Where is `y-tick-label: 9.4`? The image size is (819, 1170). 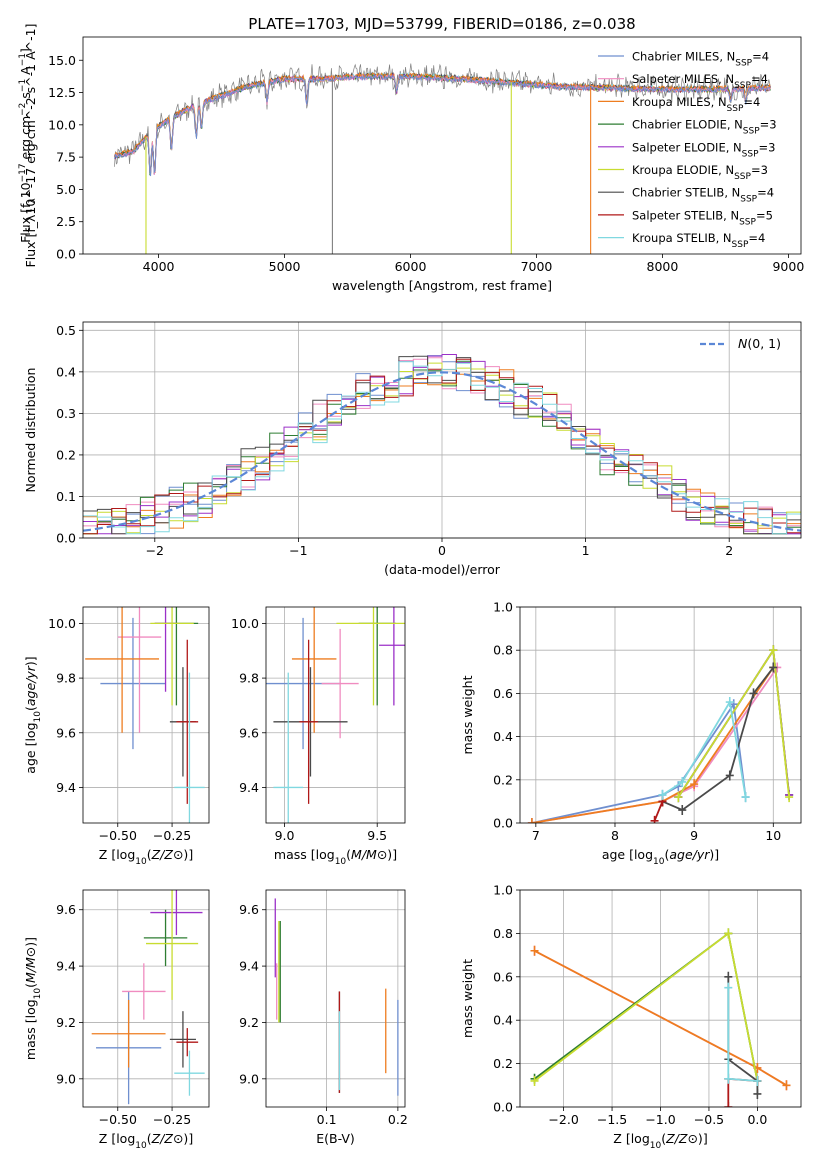 y-tick-label: 9.4 is located at coordinates (249, 787).